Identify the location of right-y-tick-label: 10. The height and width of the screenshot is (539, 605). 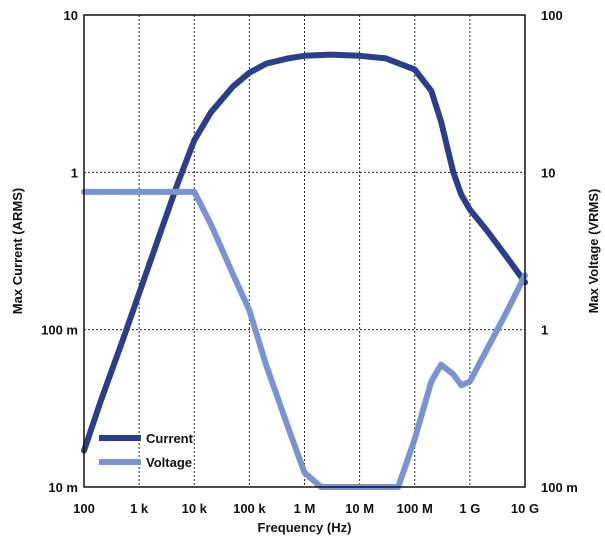
(548, 172).